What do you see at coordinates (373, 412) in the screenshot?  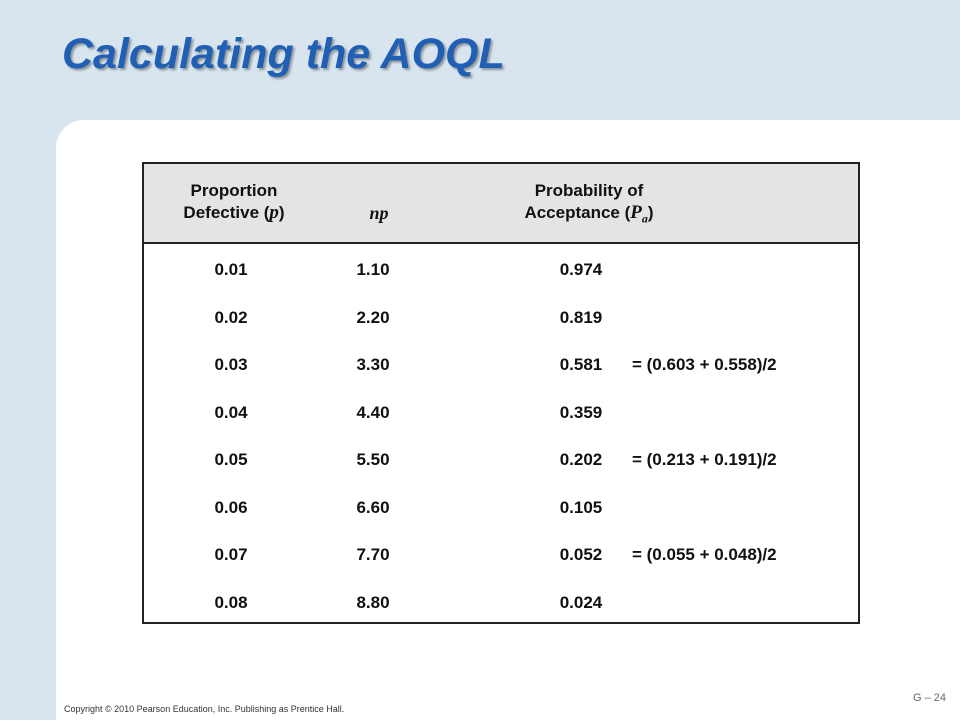 I see `cell-np: 4.40` at bounding box center [373, 412].